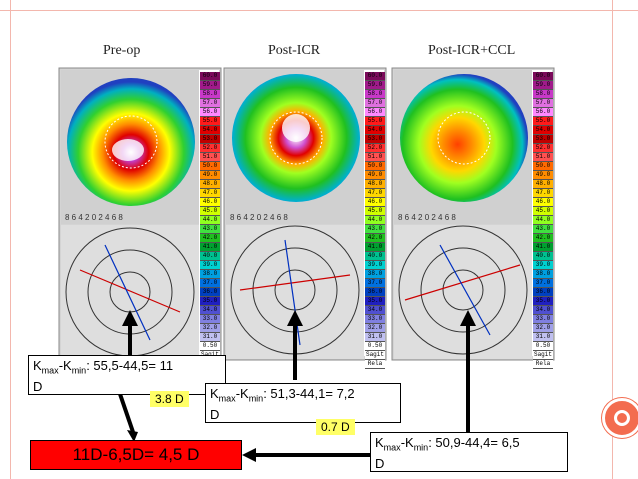 The height and width of the screenshot is (479, 638). Describe the element at coordinates (259, 217) in the screenshot. I see `svg-text: 8 6 4 2 0 2 4 6 8` at that location.